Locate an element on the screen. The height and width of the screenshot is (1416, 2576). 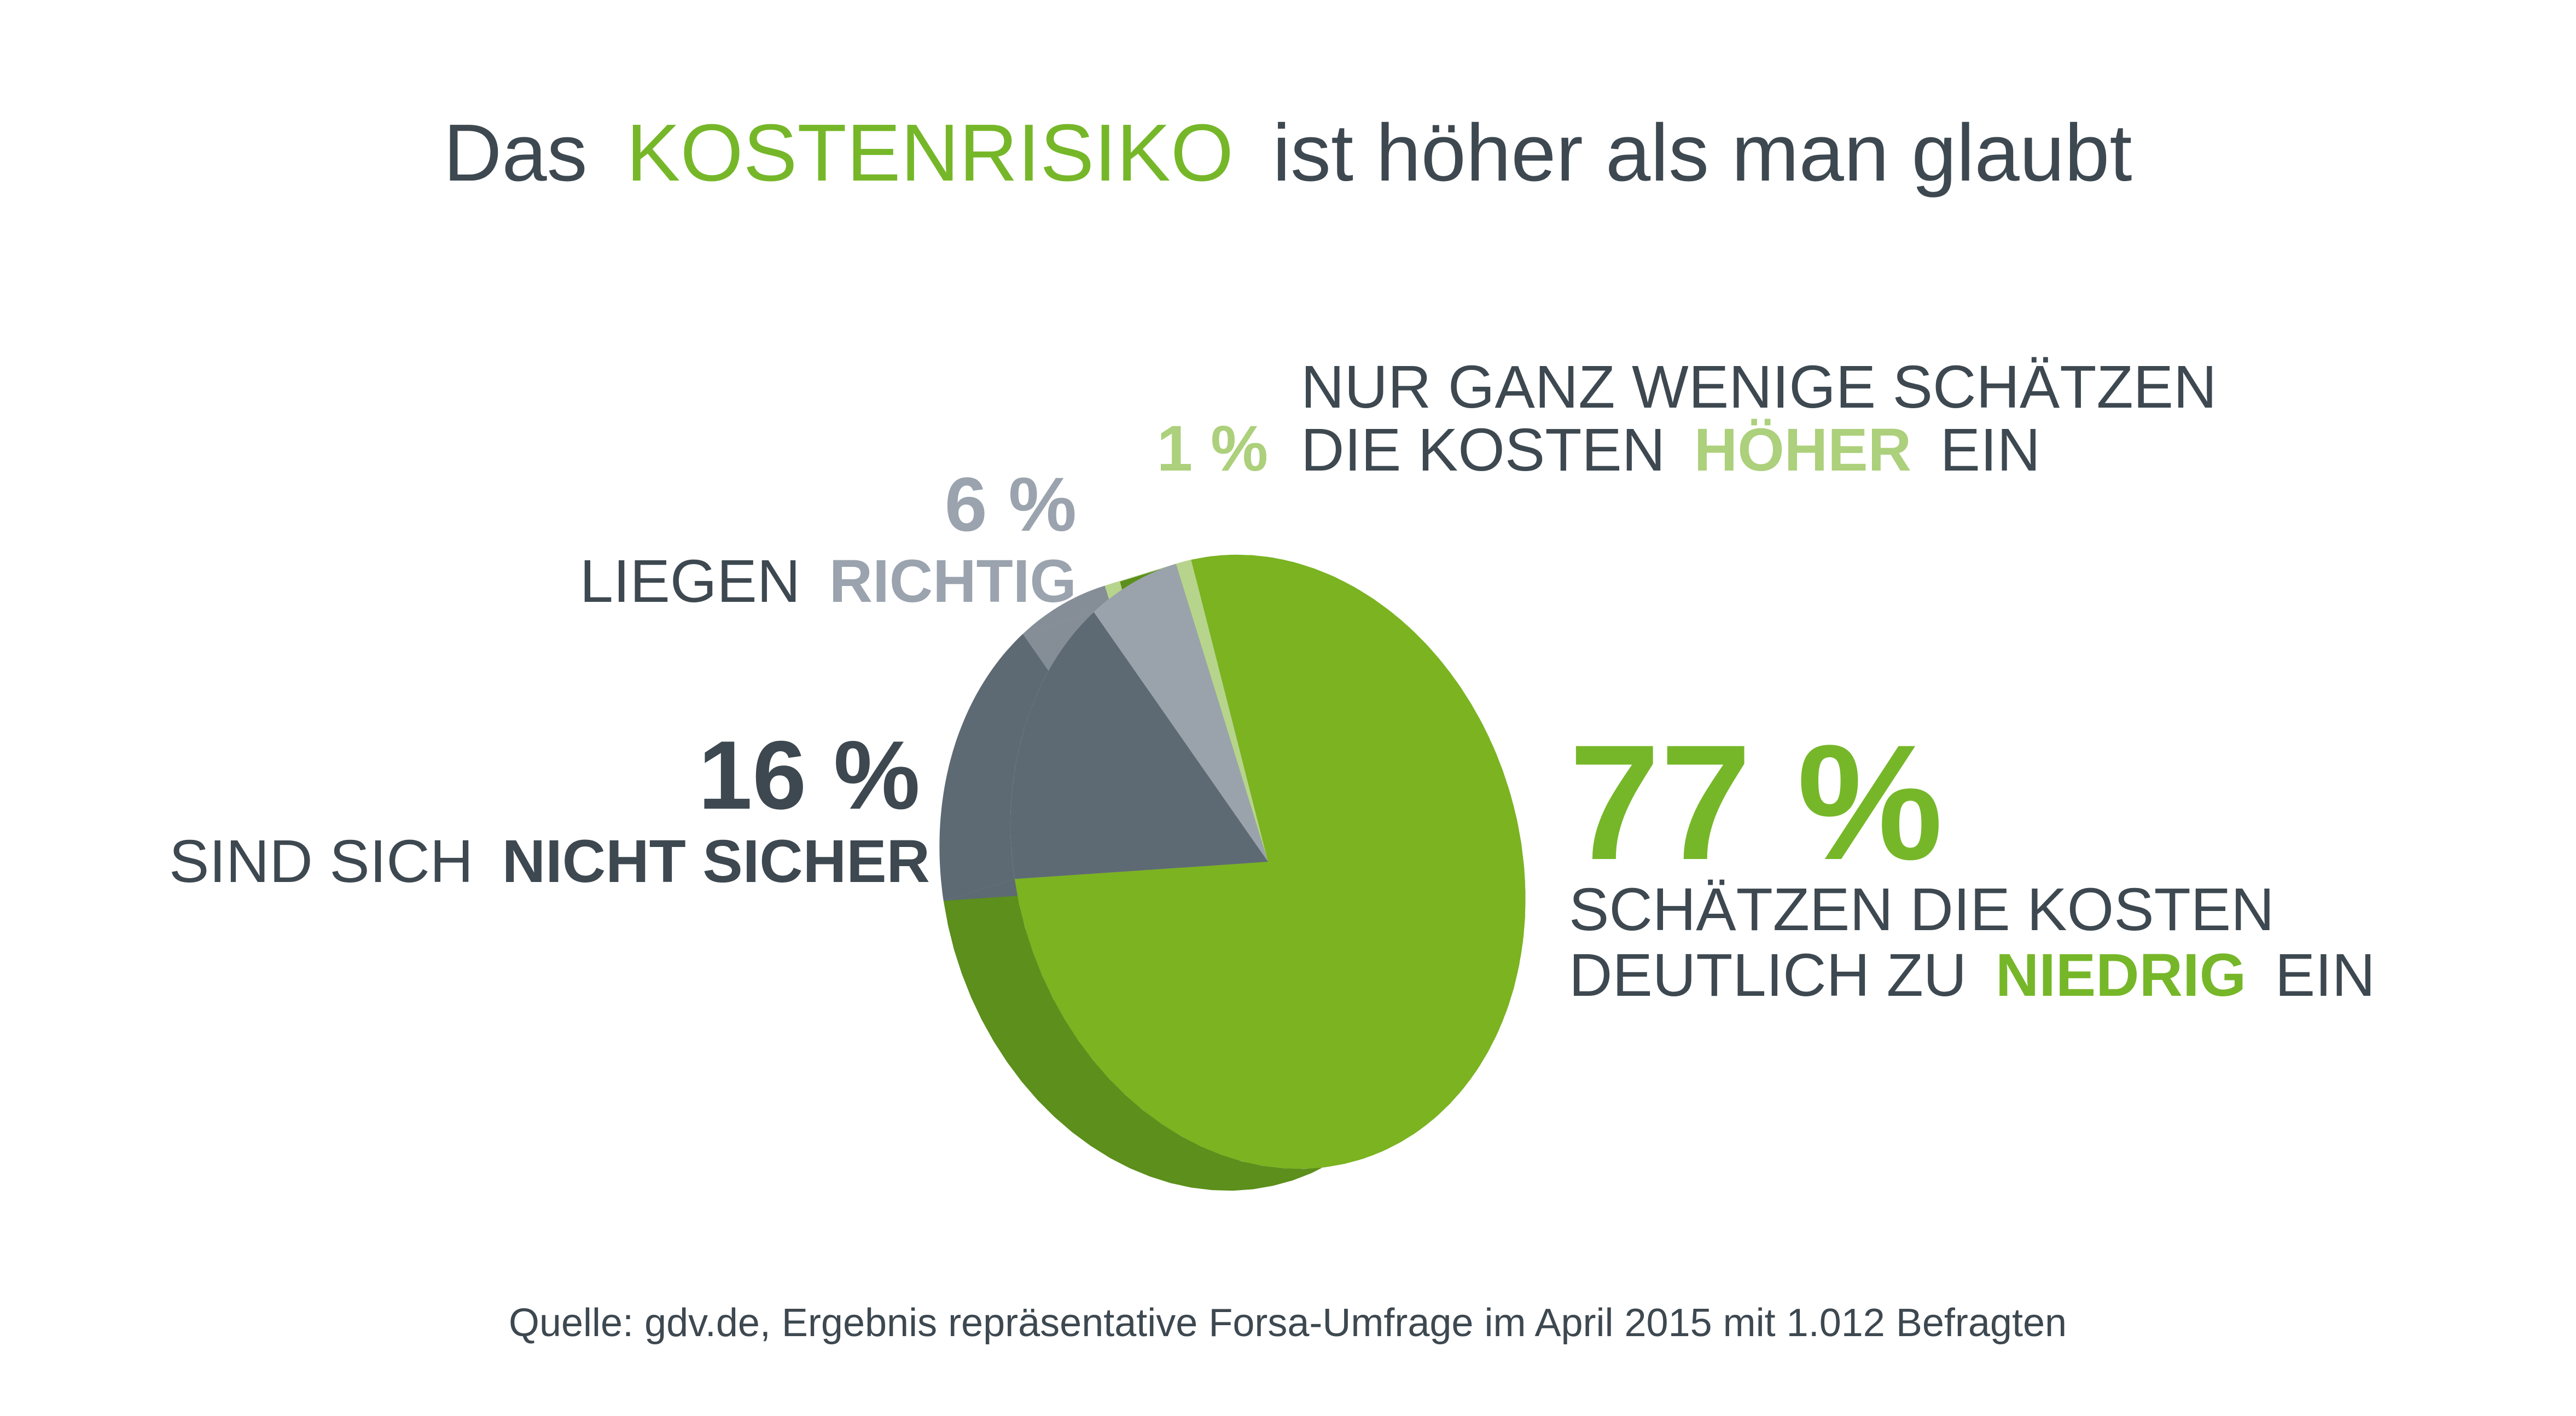
pie-slice-nicht-sicher is located at coordinates (1139, 746).